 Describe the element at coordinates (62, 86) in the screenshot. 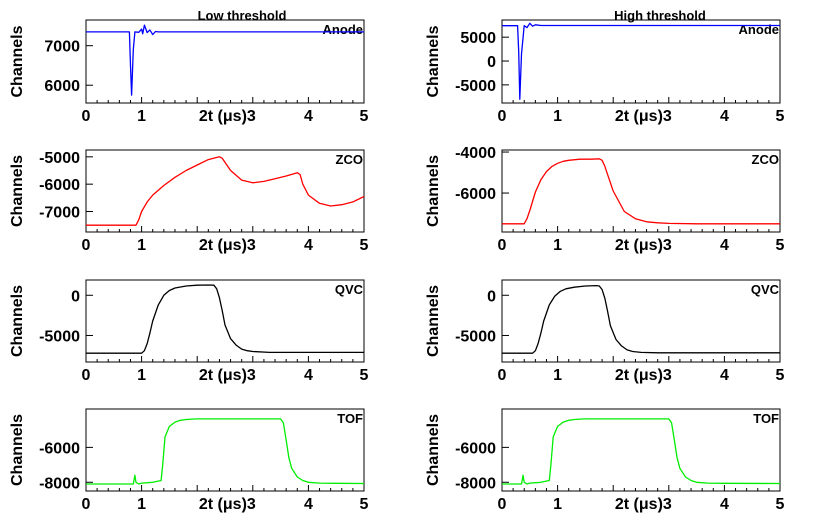

I see `y-tick-label: 6000` at that location.